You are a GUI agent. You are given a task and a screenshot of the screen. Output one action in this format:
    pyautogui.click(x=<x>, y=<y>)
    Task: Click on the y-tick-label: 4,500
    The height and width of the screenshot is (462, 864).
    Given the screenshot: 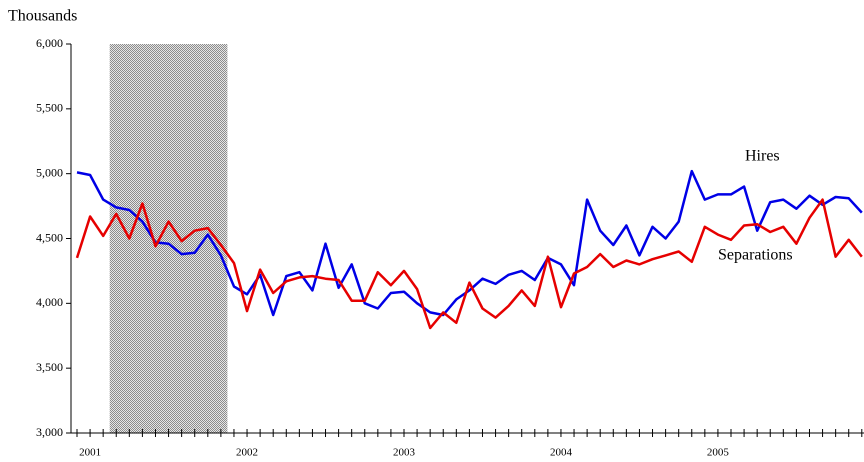 What is the action you would take?
    pyautogui.click(x=49, y=237)
    